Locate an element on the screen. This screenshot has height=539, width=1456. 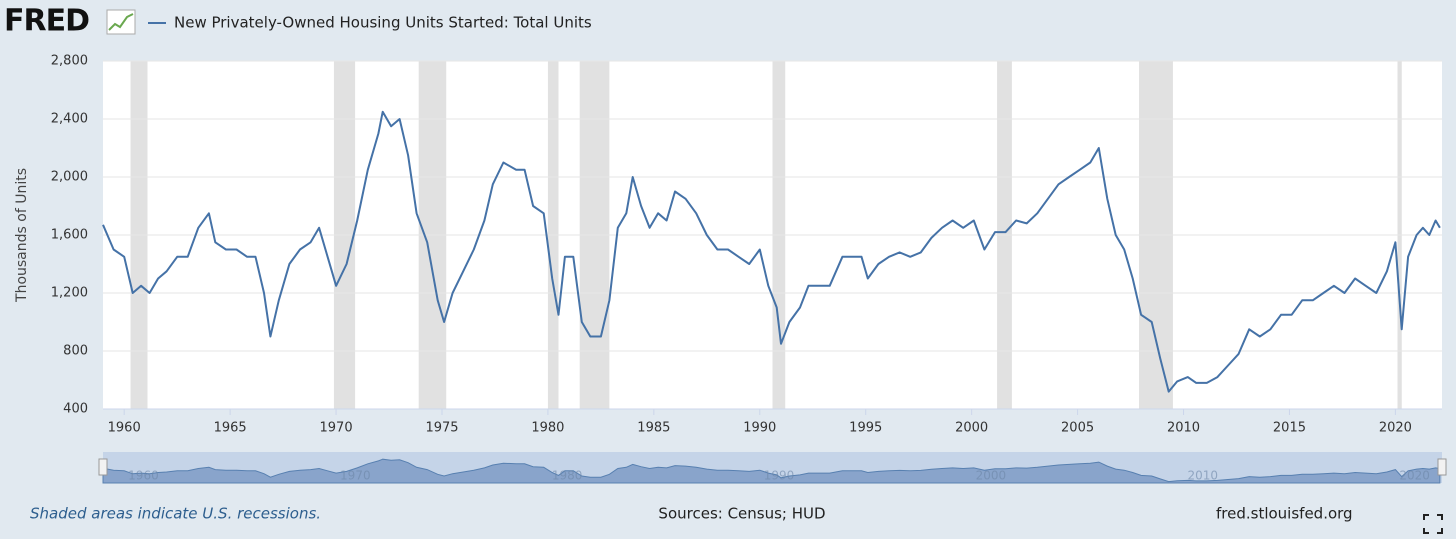
navigator-tick-label: 1970 is located at coordinates (355, 476).